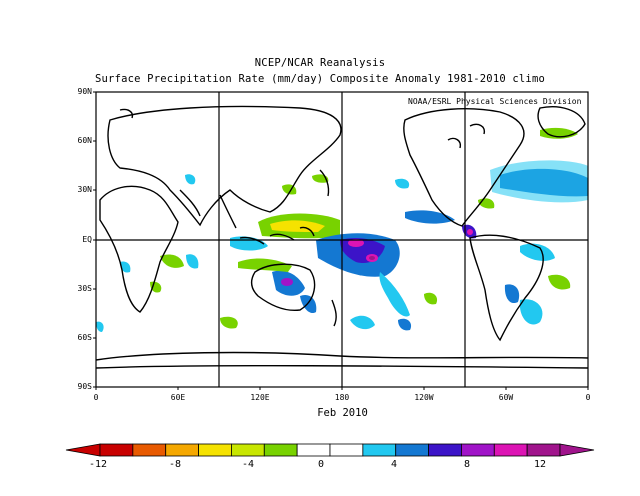  What do you see at coordinates (402, 183) in the screenshot?
I see `anomaly-lightblue-npac` at bounding box center [402, 183].